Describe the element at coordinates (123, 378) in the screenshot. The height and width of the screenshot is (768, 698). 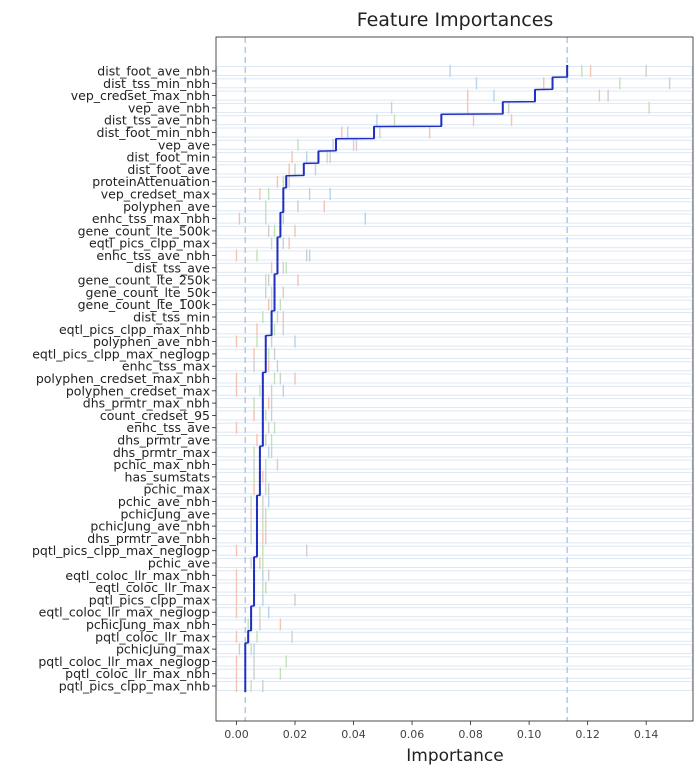
I see `y-tick-label: polyphen_credset_max_nbh` at that location.